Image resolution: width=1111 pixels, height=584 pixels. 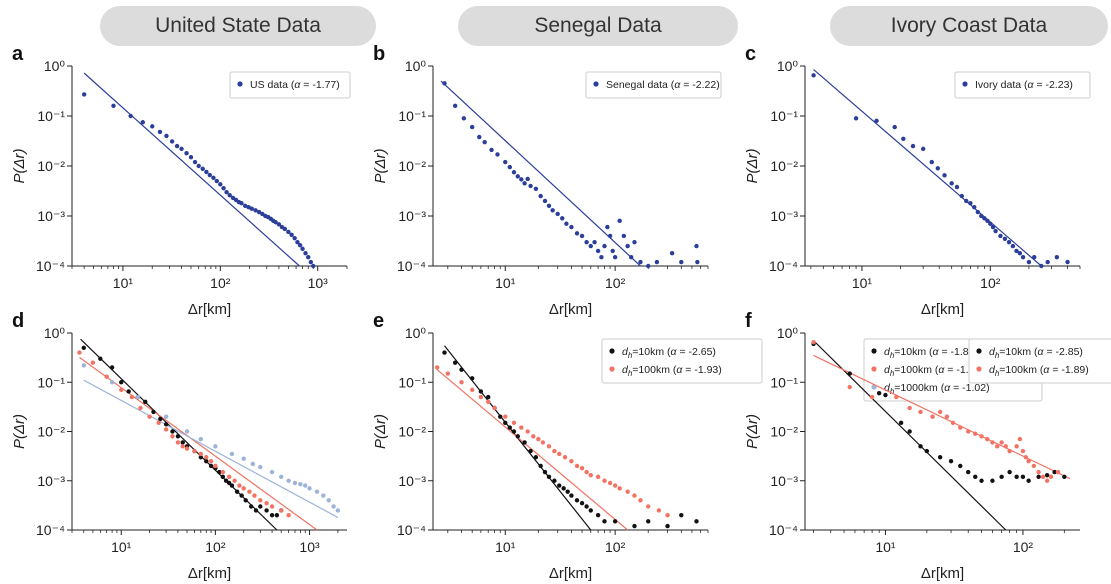 What do you see at coordinates (598, 26) in the screenshot?
I see `header-senegal: Senegal Data` at bounding box center [598, 26].